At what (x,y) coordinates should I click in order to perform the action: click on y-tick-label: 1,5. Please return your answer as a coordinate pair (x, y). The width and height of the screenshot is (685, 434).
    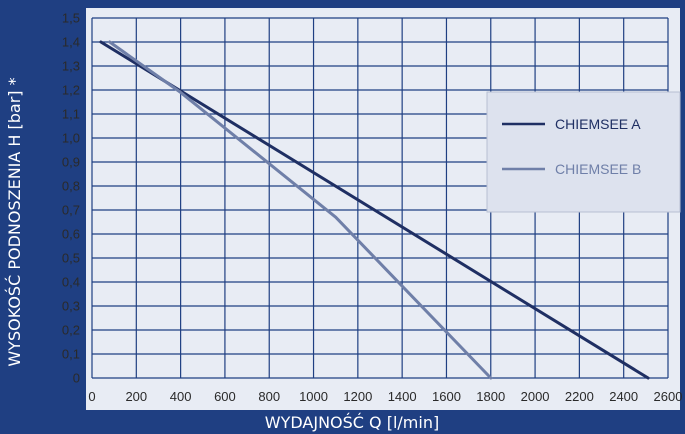
    Looking at the image, I should click on (71, 18).